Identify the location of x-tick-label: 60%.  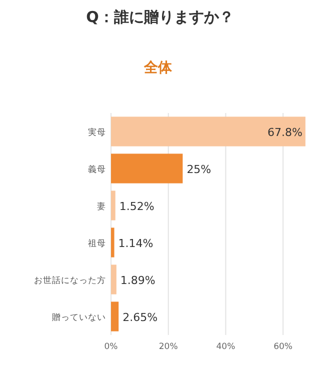
(283, 347).